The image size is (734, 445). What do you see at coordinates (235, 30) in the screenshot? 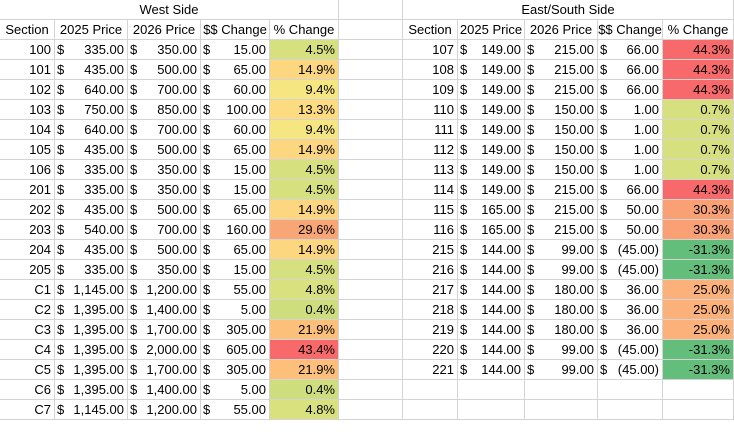
I see `west-header-3: $$ Change` at bounding box center [235, 30].